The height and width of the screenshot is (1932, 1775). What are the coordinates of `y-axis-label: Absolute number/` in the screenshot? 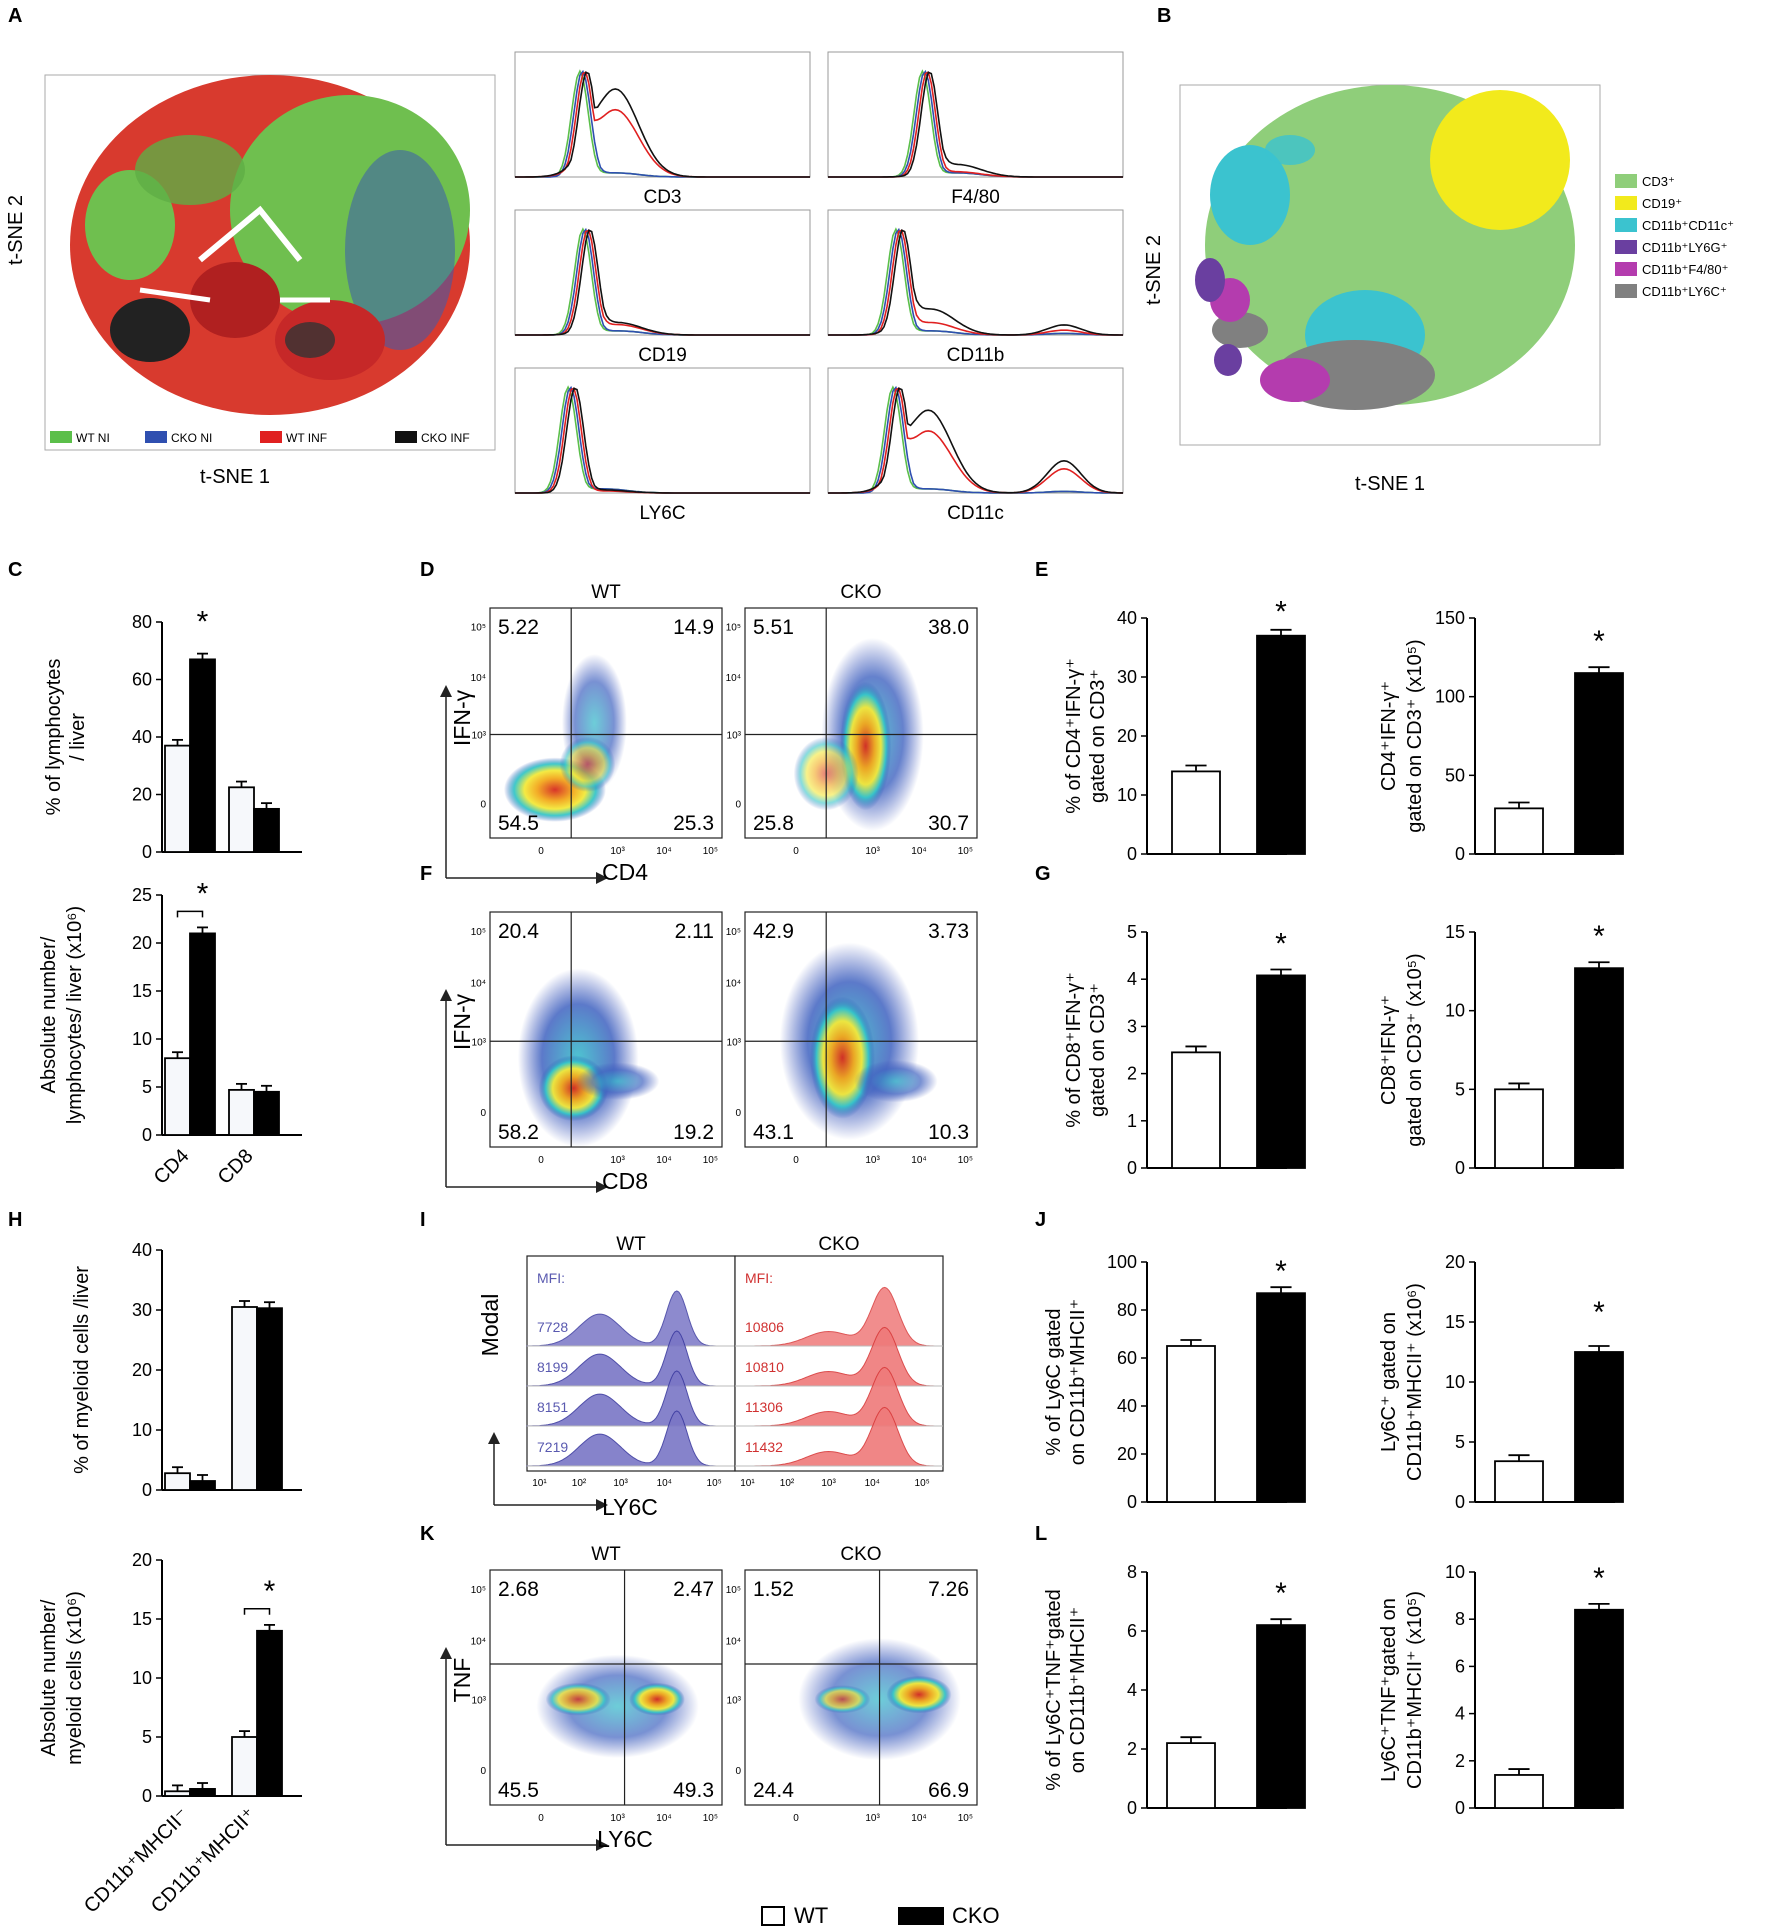 It's located at (49, 1677).